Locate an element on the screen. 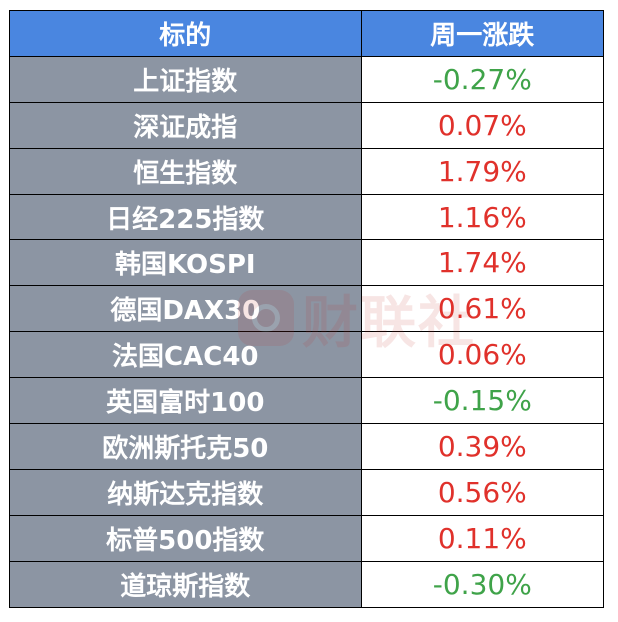 This screenshot has width=618, height=622. table-row: 法国CAC40 0.06% is located at coordinates (307, 355).